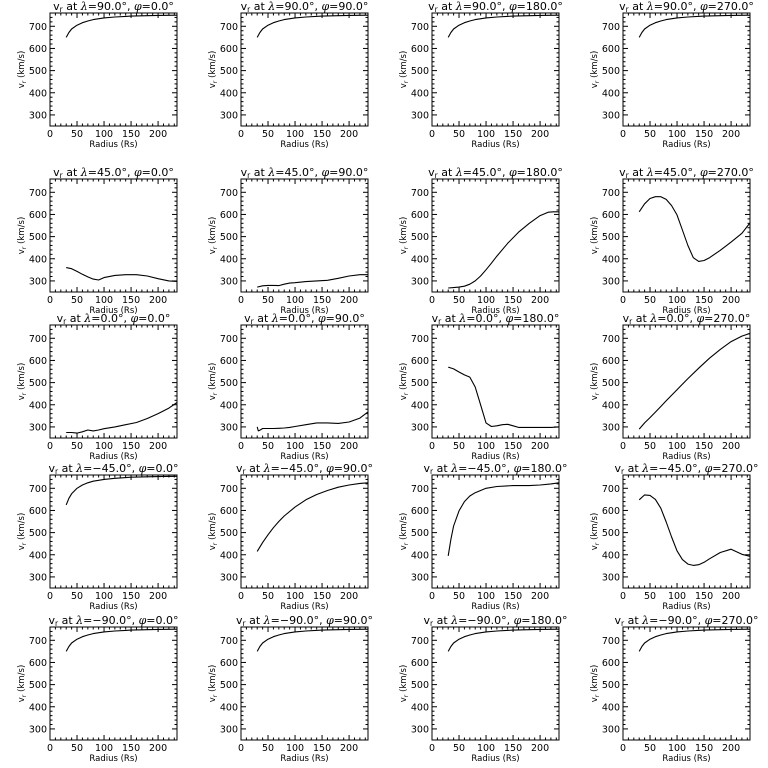  I want to click on panel-title: vr at λ=−90.0°, φ=0.0°, so click(114, 621).